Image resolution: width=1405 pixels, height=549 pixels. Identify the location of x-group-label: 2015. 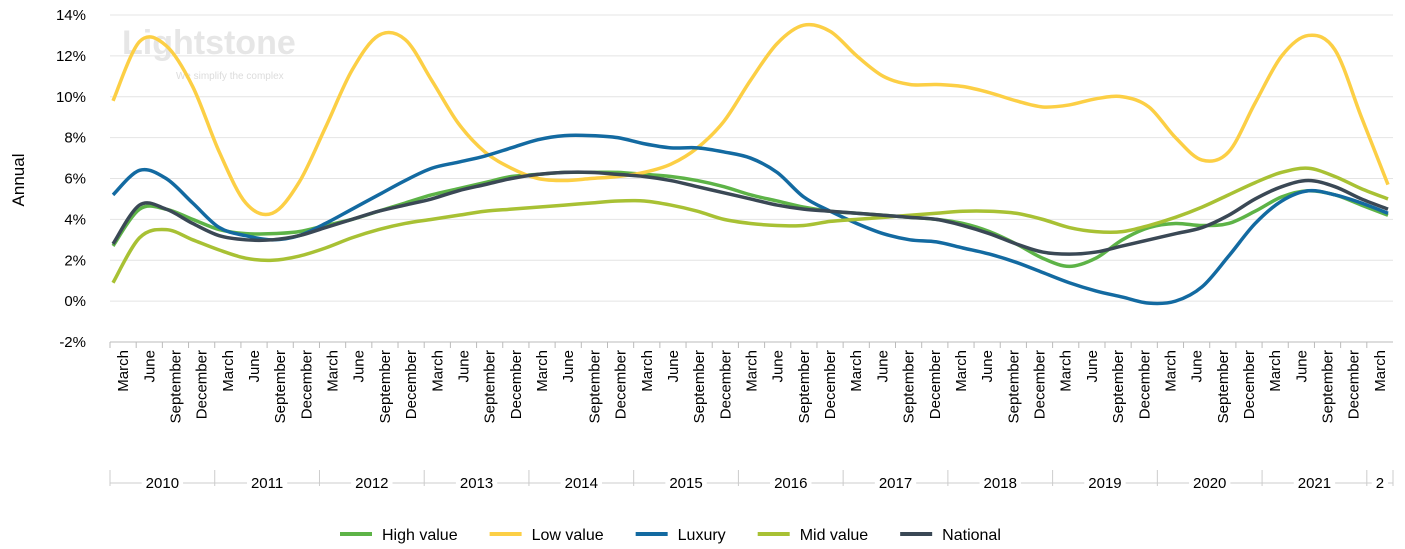
(685, 483).